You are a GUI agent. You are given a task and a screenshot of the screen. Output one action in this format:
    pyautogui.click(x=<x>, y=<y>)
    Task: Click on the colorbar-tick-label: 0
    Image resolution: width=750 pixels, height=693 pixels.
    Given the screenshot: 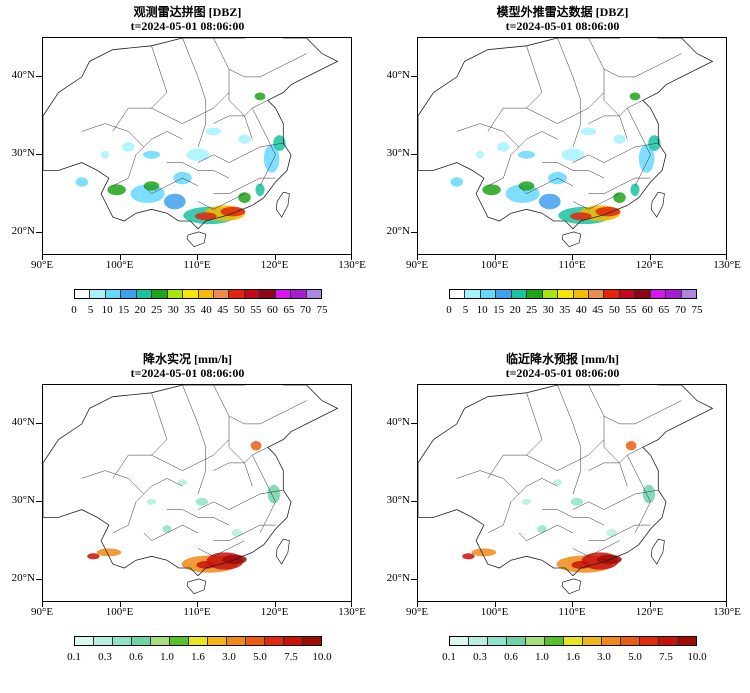 What is the action you would take?
    pyautogui.click(x=74, y=310)
    